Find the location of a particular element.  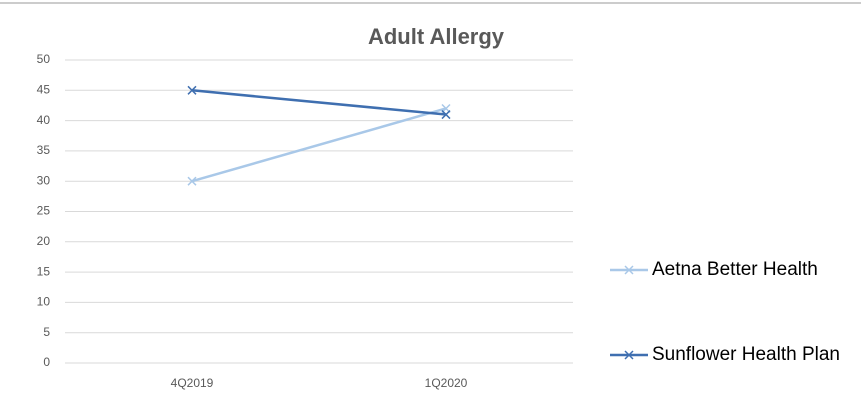

legend-label: Aetna Better Health is located at coordinates (735, 269).